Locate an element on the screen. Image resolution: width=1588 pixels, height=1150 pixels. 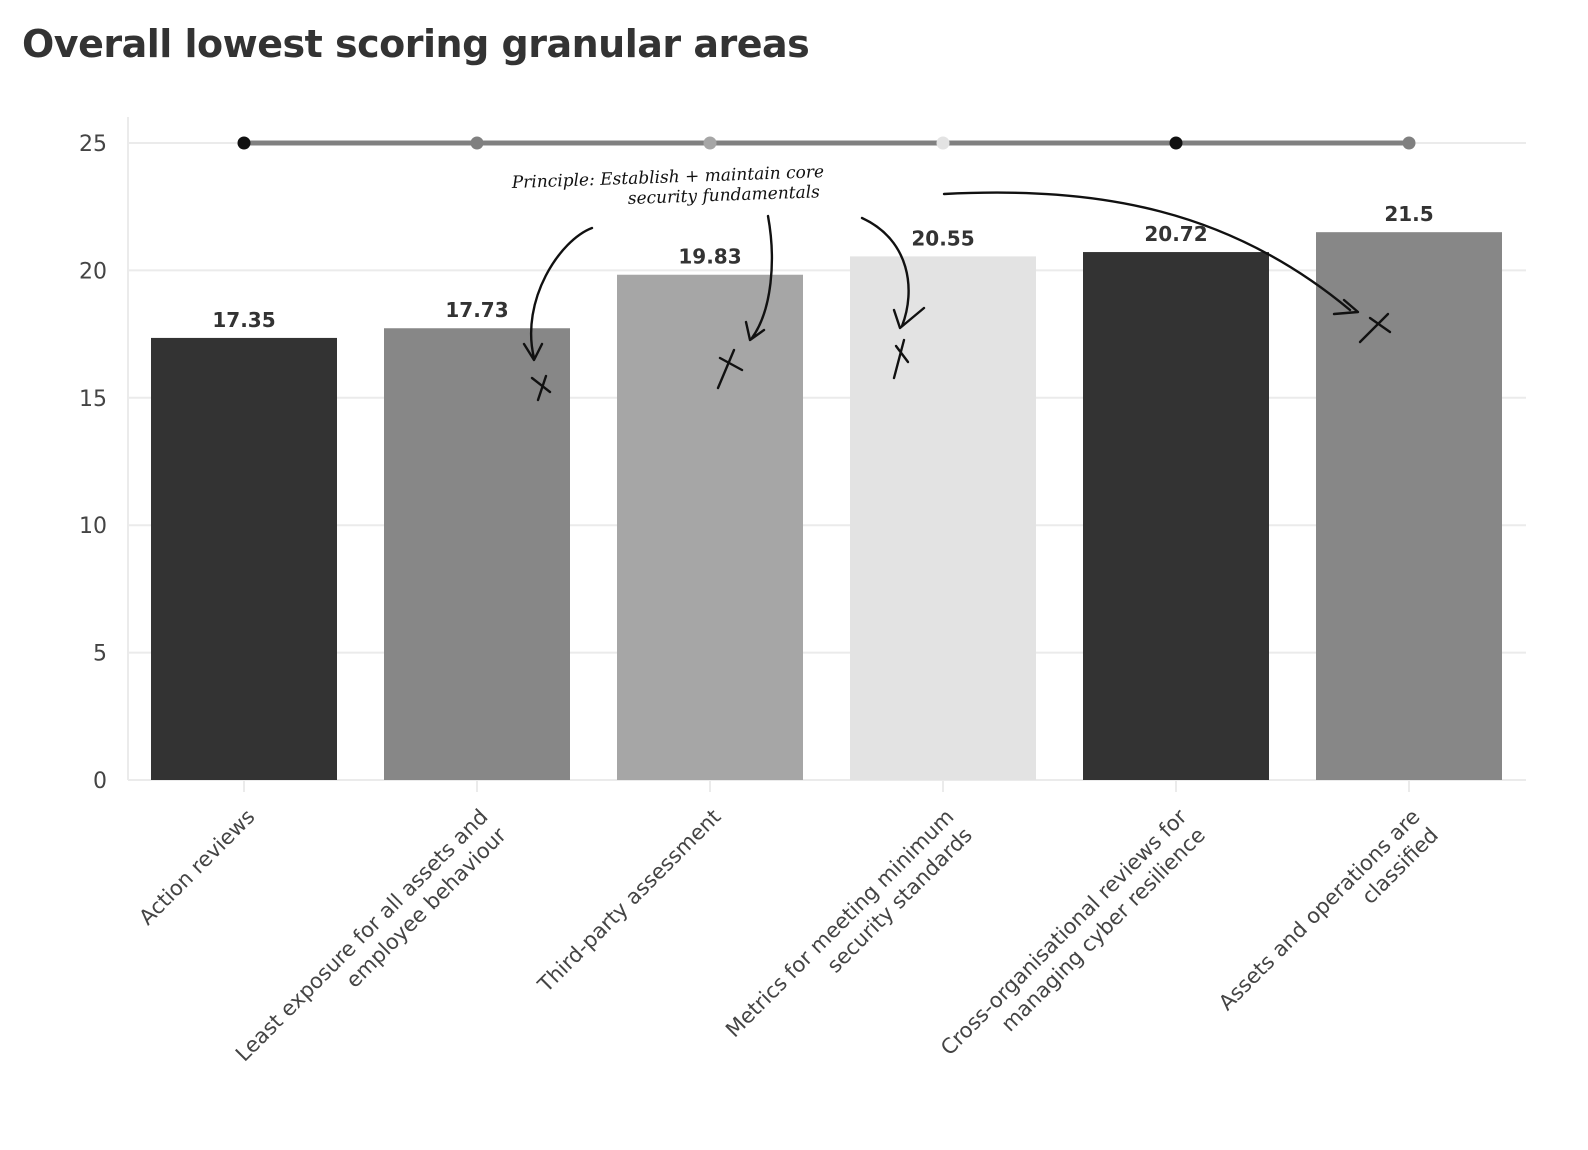
y-tick-label: 20 is located at coordinates (93, 271).